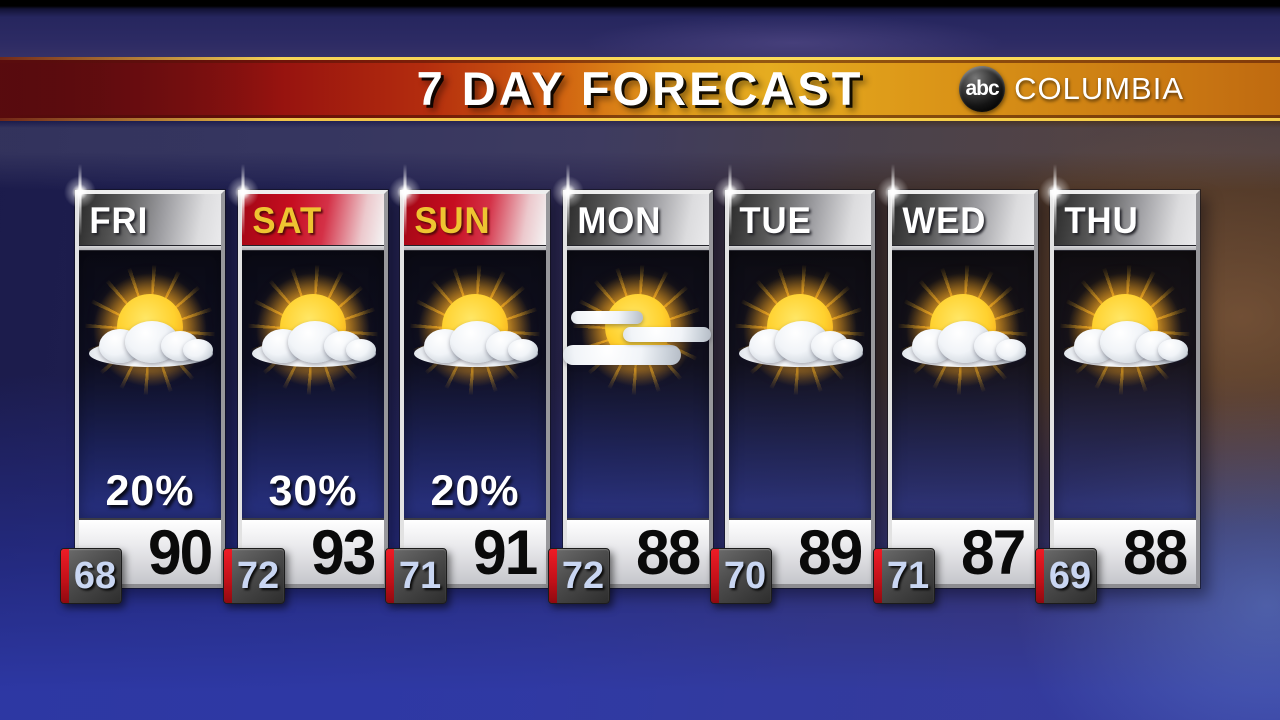  I want to click on low-temp: 69, so click(1070, 576).